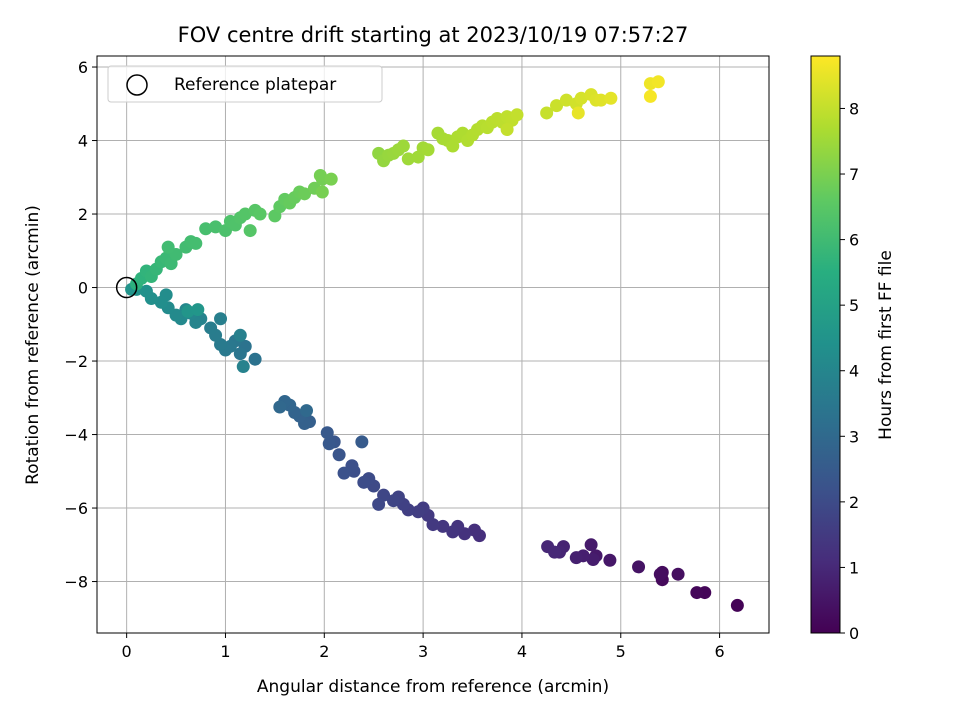 The width and height of the screenshot is (960, 720). What do you see at coordinates (854, 305) in the screenshot?
I see `colorbar-tick-label: 5` at bounding box center [854, 305].